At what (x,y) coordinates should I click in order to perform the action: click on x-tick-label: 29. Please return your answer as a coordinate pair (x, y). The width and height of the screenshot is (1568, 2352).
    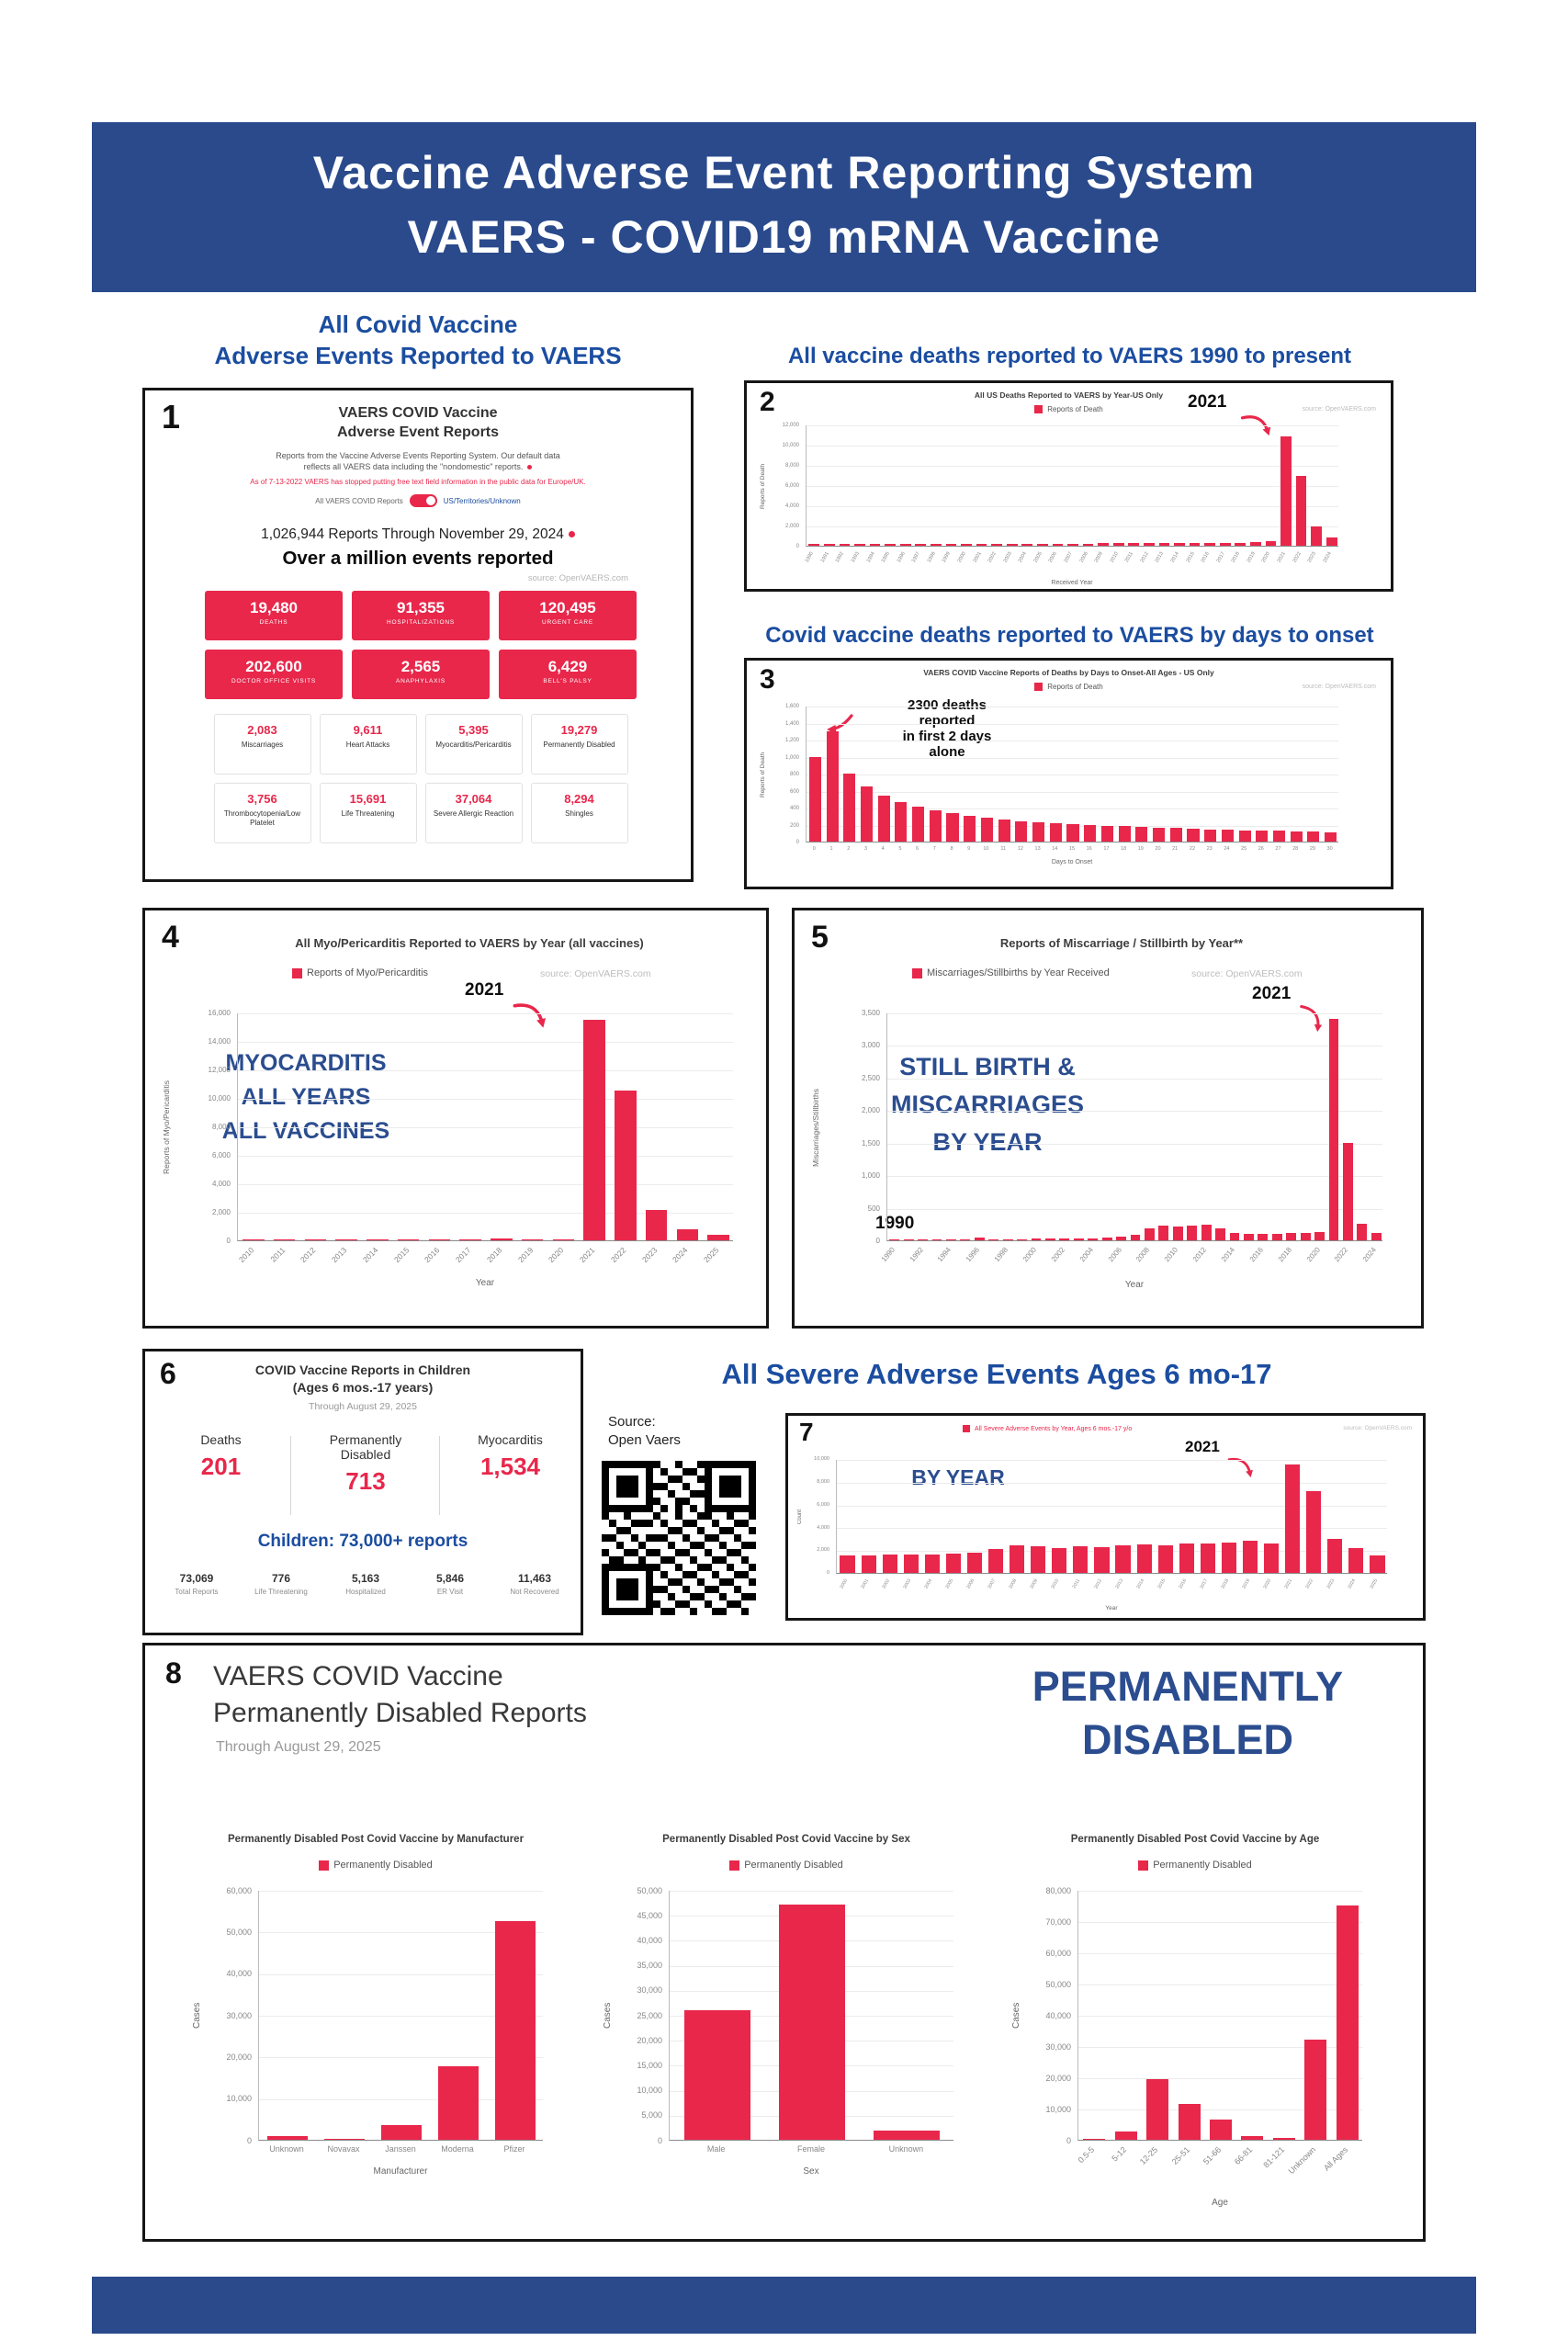
    Looking at the image, I should click on (1312, 849).